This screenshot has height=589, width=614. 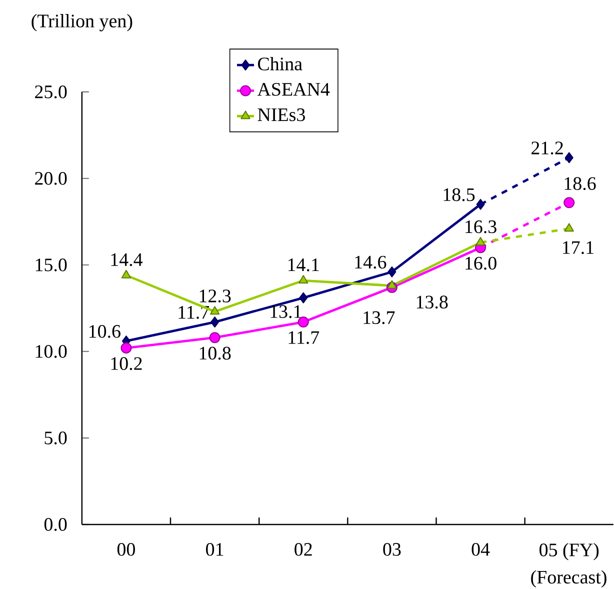 I want to click on data-label: 13.8, so click(x=432, y=301).